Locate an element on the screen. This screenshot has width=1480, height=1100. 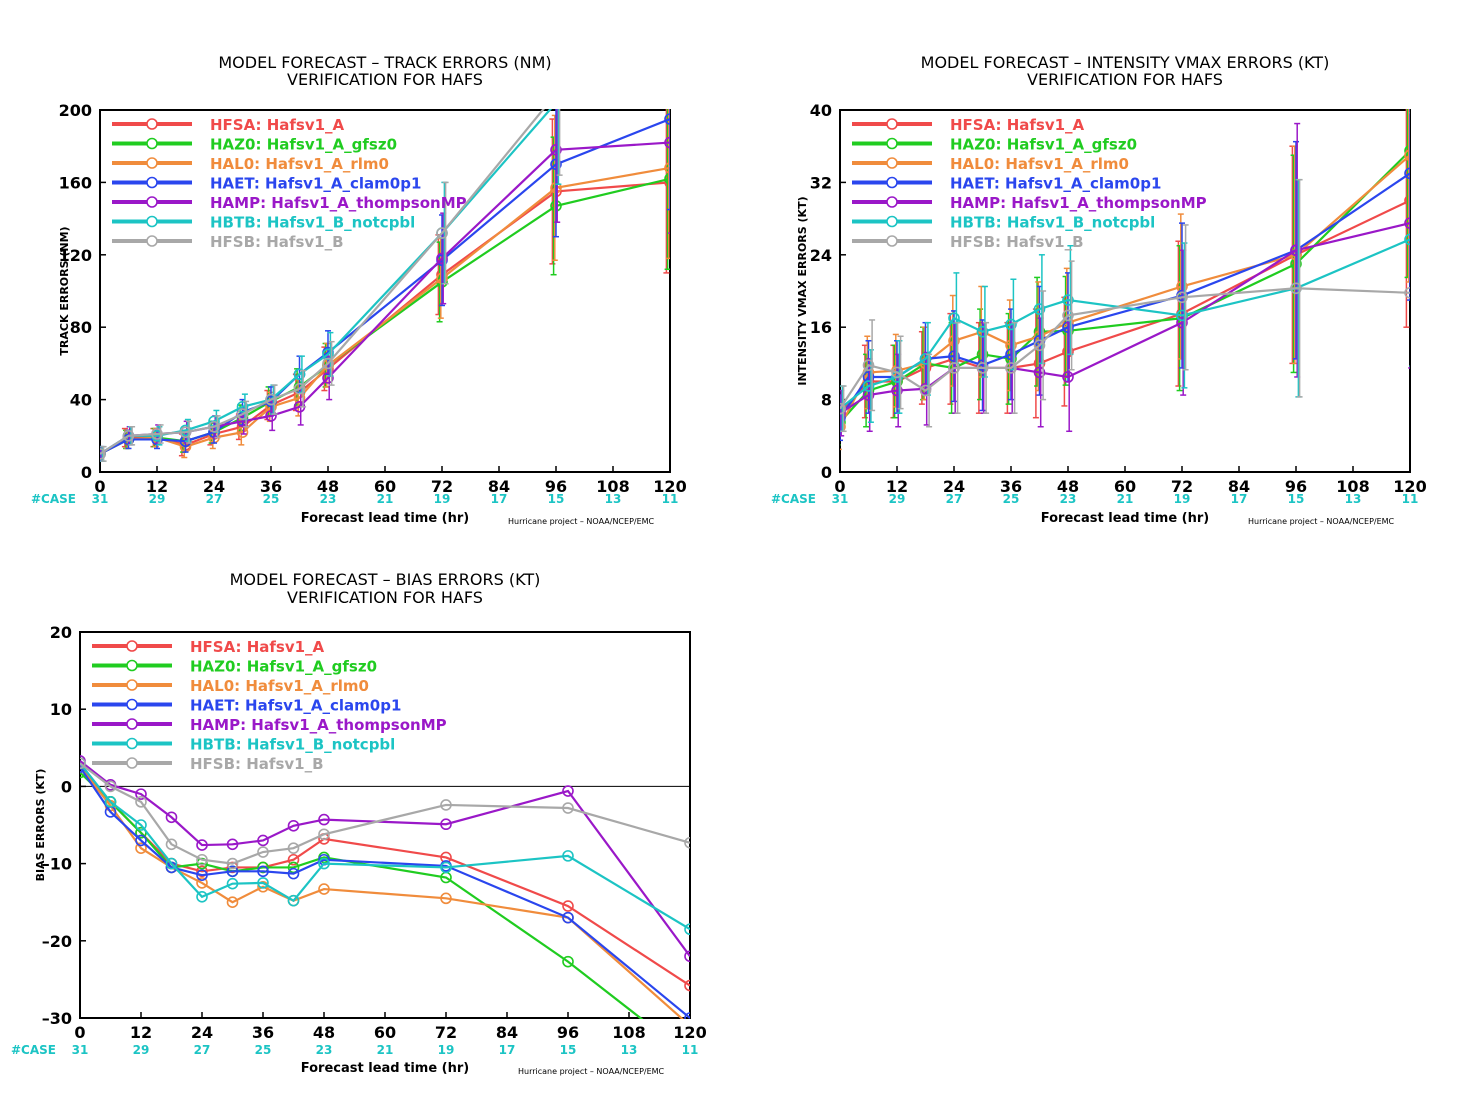
x-tick-label: 108 is located at coordinates (628, 1032).